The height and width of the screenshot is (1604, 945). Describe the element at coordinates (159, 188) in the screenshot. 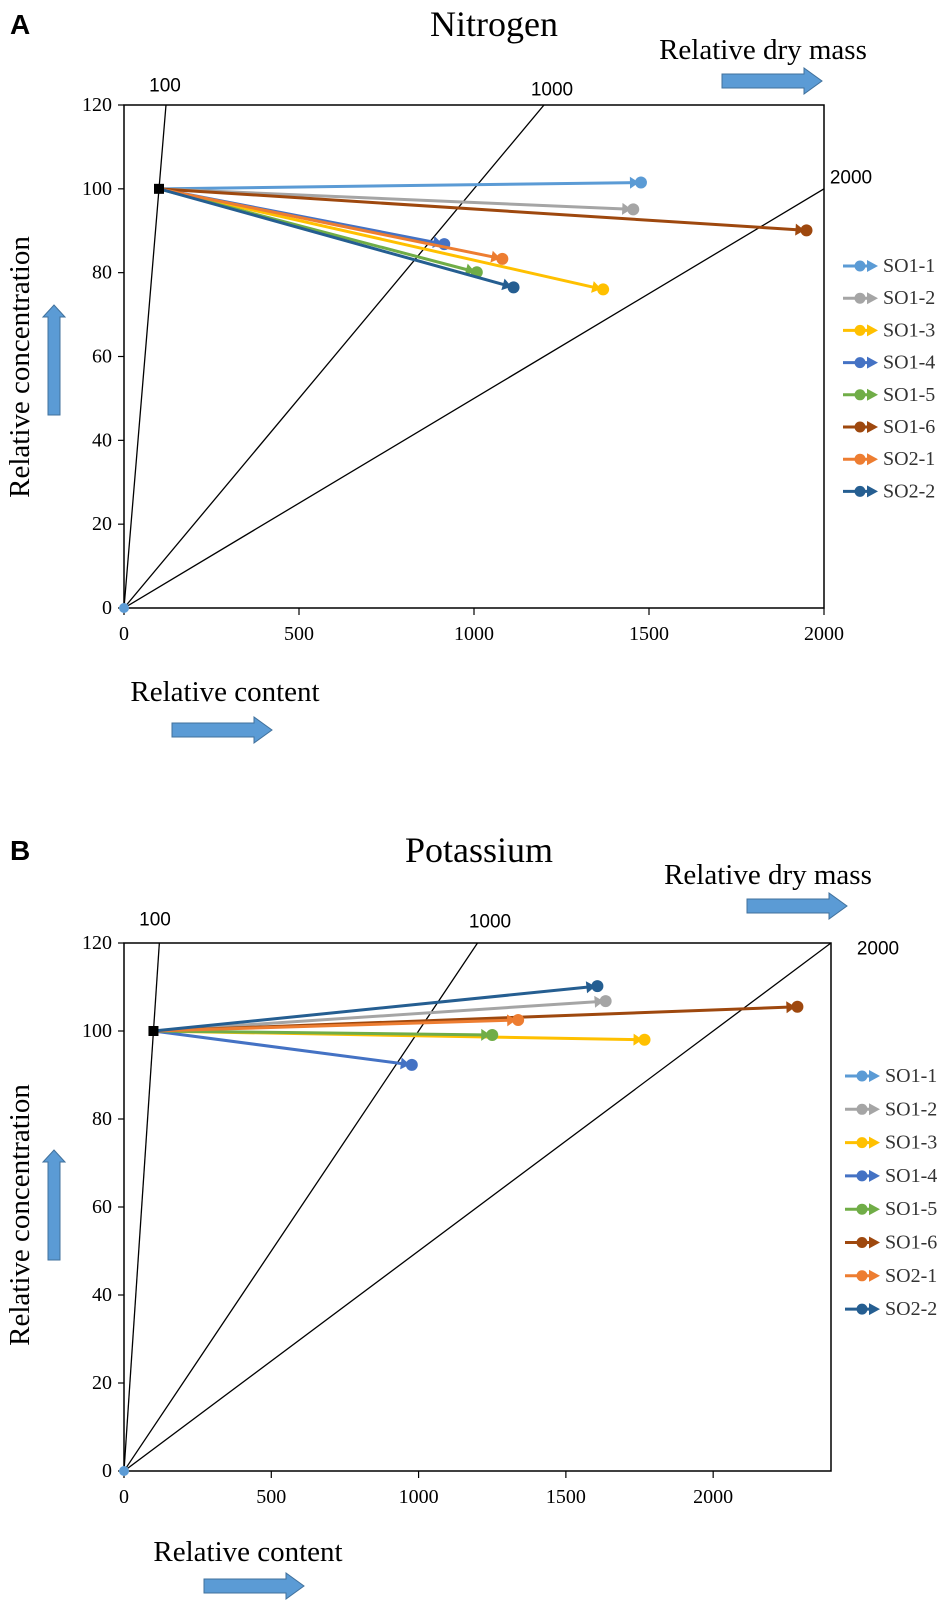

I see `start-point-marker` at that location.